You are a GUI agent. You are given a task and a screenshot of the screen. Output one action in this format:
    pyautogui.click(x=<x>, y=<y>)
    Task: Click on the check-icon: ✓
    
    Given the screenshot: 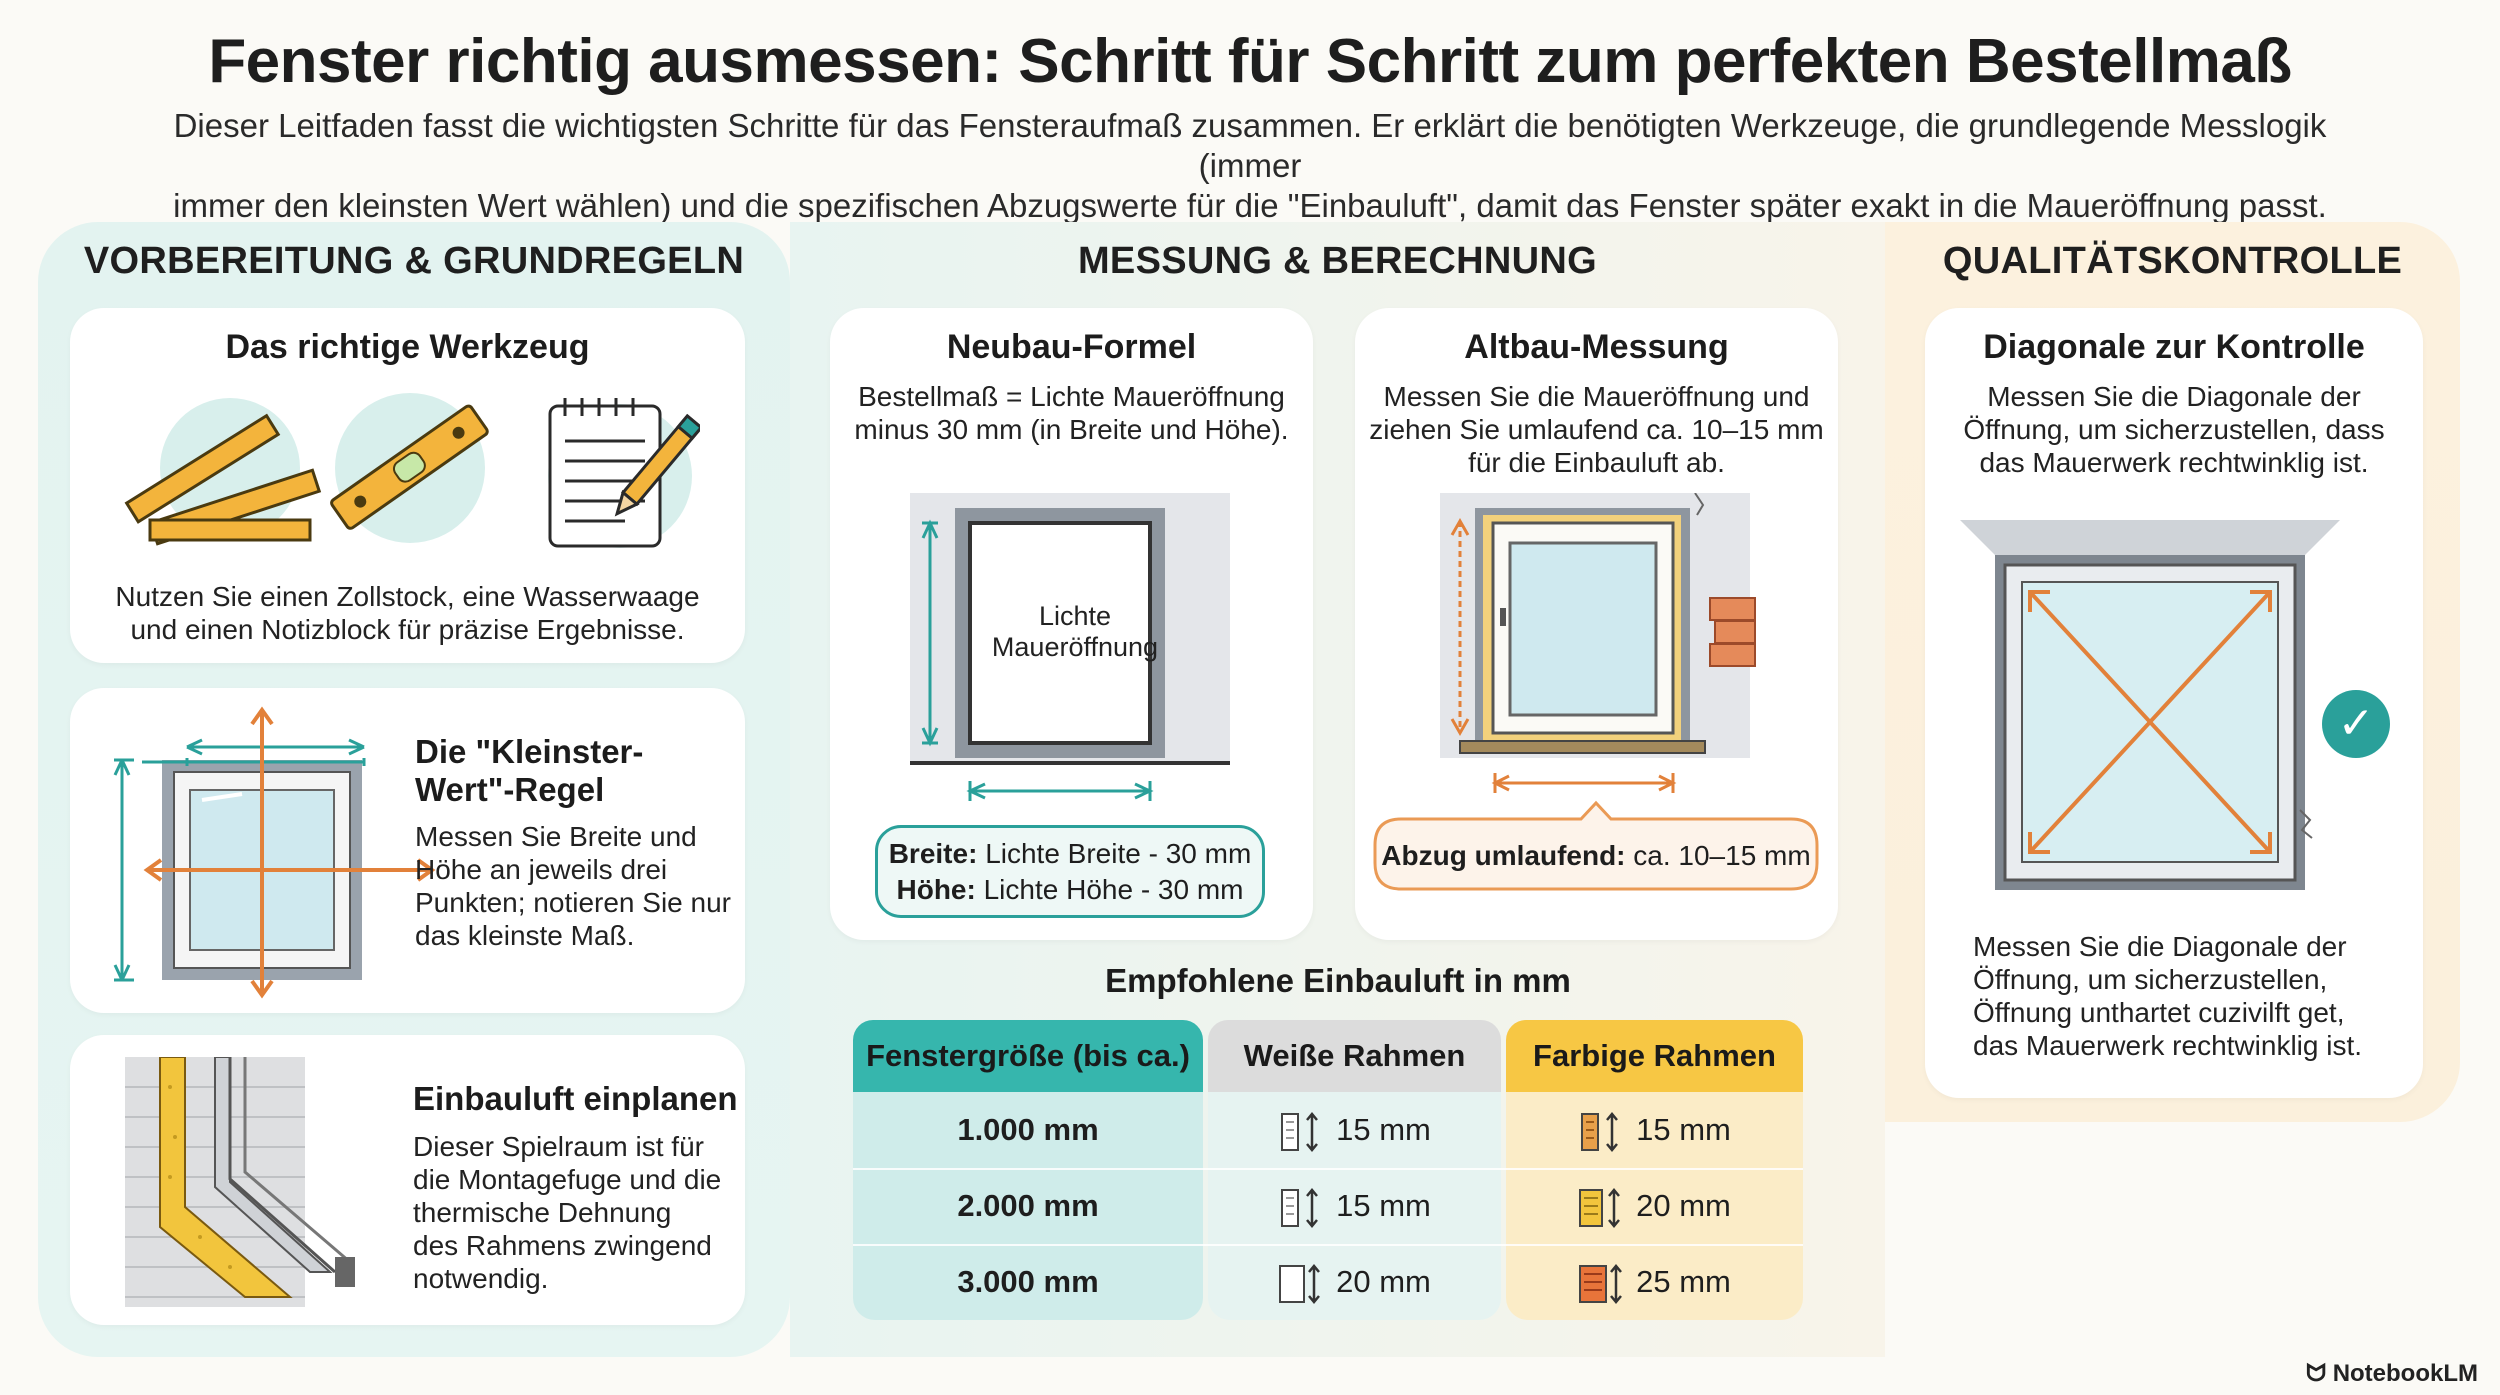 What is the action you would take?
    pyautogui.click(x=2356, y=724)
    